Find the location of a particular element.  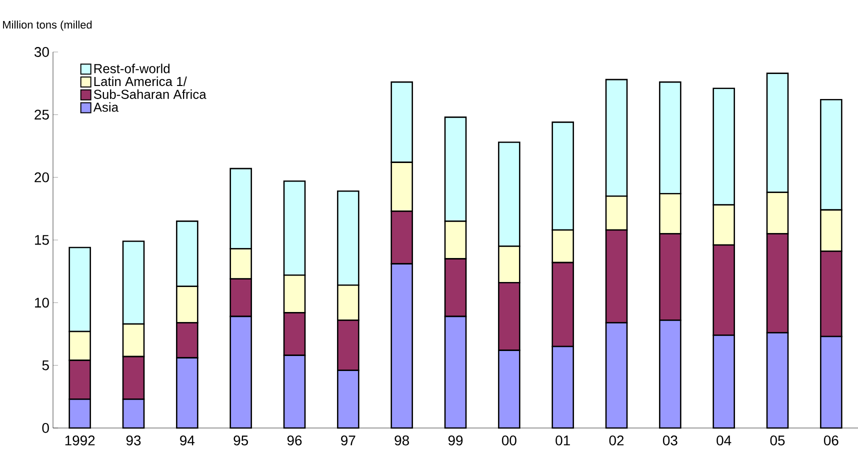

x-tick-label: 97 is located at coordinates (348, 441).